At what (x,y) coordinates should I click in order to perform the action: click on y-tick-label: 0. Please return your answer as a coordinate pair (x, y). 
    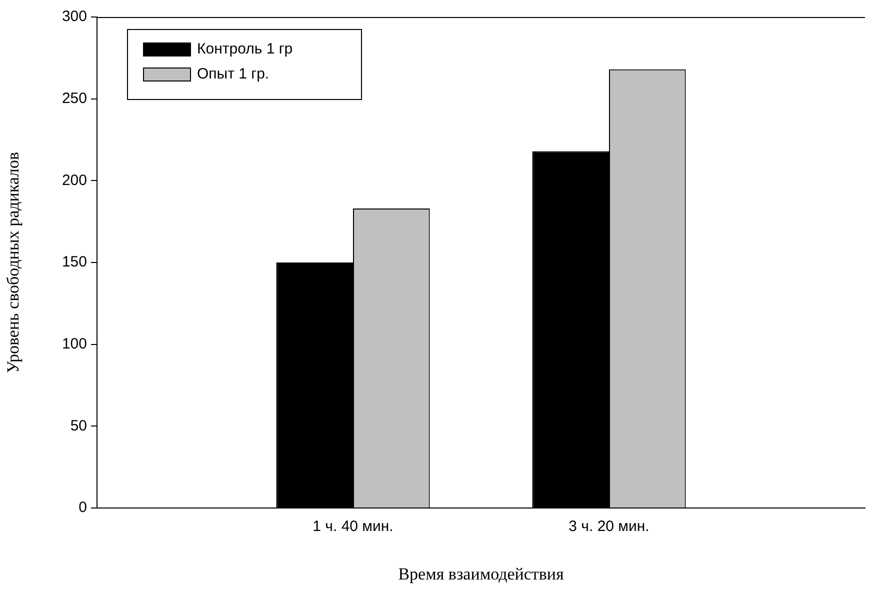
    Looking at the image, I should click on (82, 507).